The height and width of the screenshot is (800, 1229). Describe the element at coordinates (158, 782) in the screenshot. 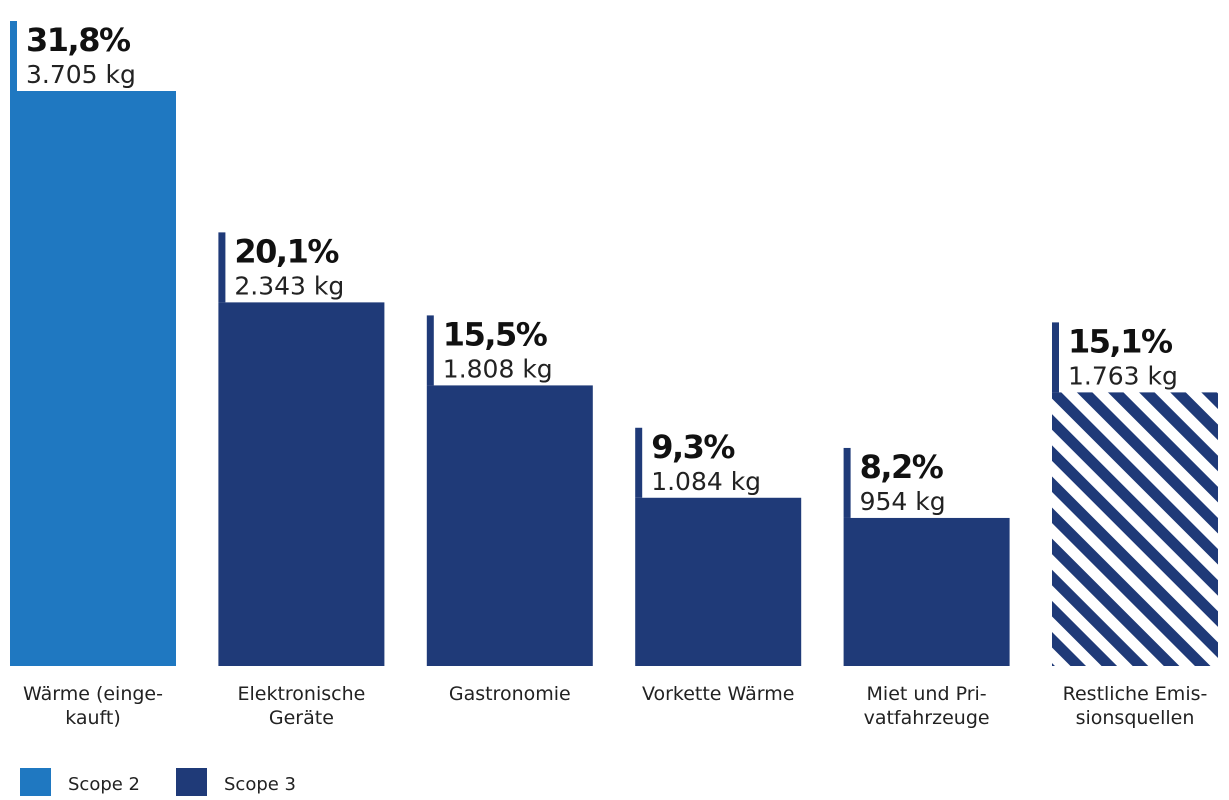

I see `legend: Scope 2 Scope 3` at that location.